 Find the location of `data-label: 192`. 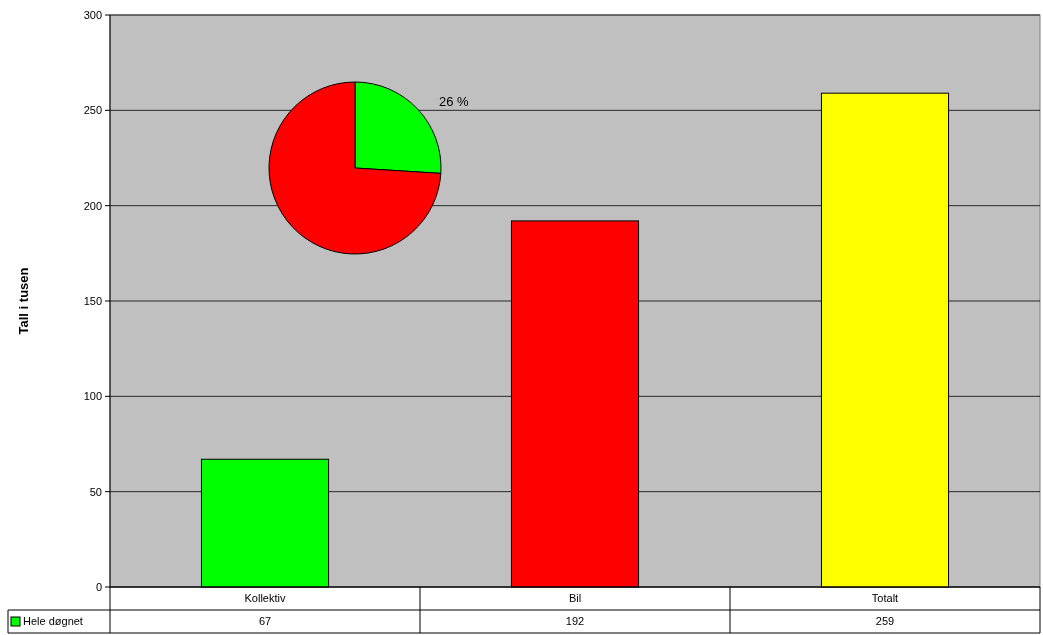

data-label: 192 is located at coordinates (575, 621).